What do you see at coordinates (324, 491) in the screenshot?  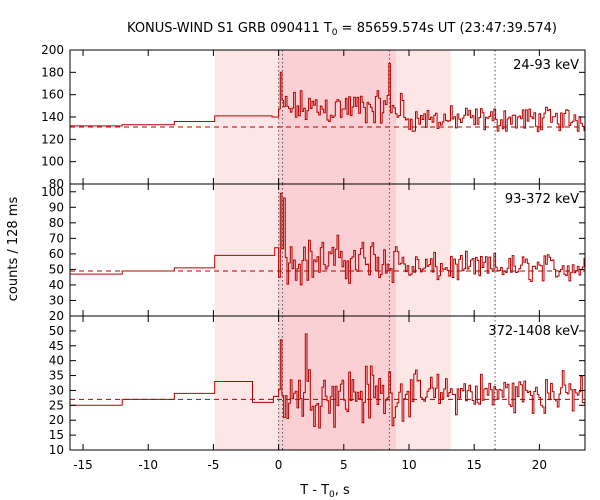 I see `x-axis-label: T - T0, s` at bounding box center [324, 491].